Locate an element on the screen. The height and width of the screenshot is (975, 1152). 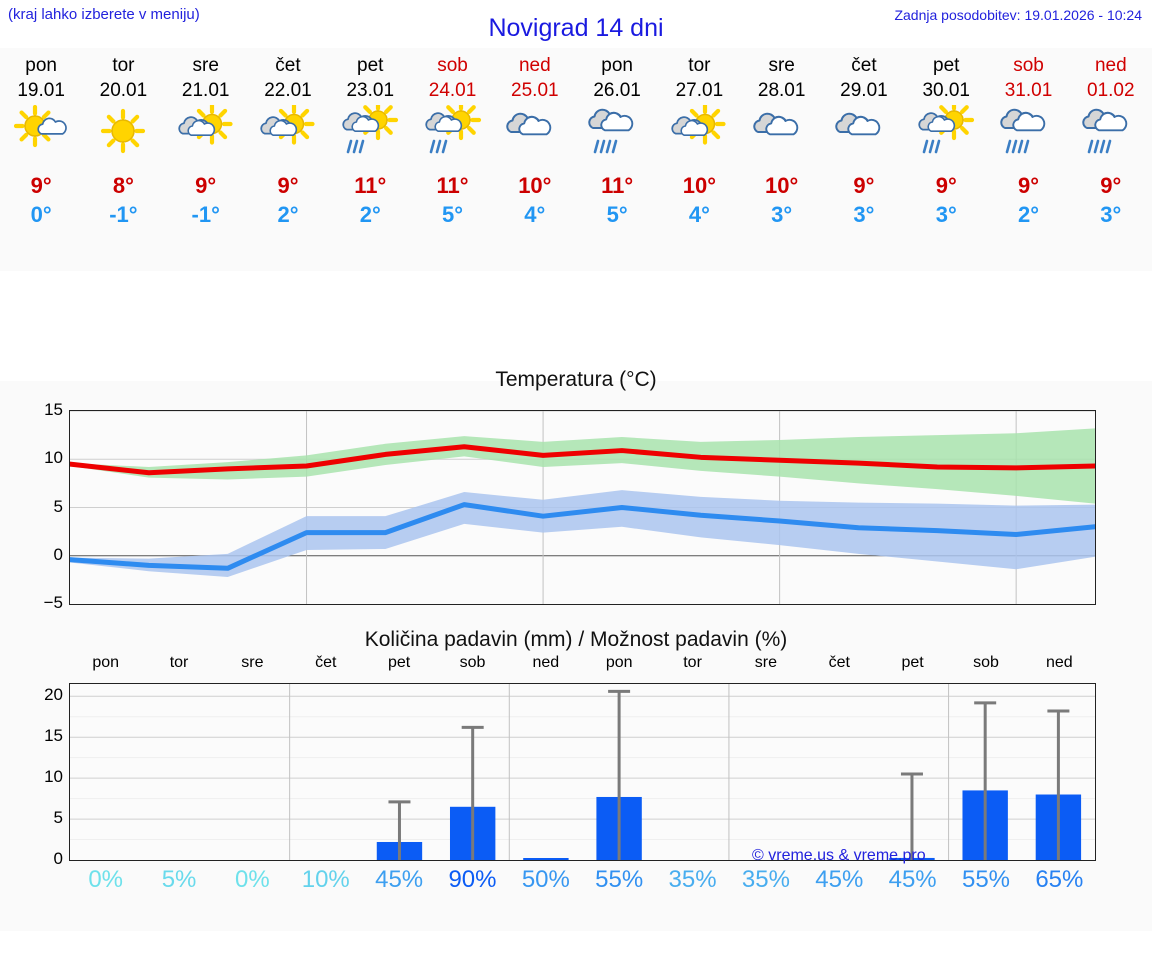
day-column: ned 01.02 9° 3° is located at coordinates (1111, 159).